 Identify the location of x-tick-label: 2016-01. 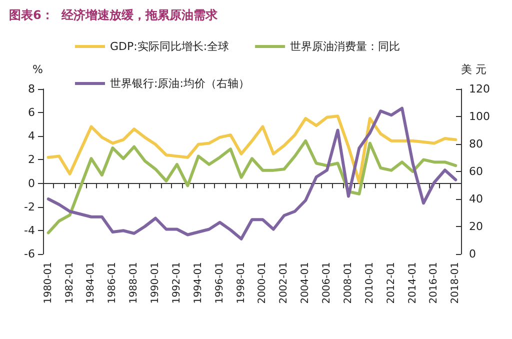
(434, 283).